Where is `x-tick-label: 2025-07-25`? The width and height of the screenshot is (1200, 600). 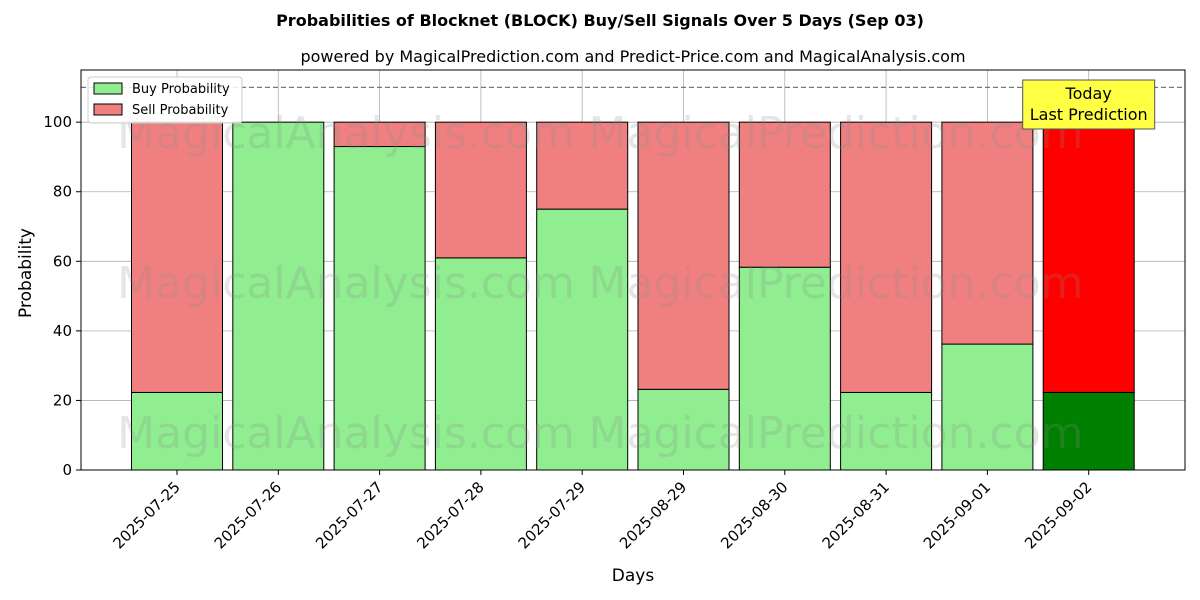
x-tick-label: 2025-07-25 is located at coordinates (146, 515).